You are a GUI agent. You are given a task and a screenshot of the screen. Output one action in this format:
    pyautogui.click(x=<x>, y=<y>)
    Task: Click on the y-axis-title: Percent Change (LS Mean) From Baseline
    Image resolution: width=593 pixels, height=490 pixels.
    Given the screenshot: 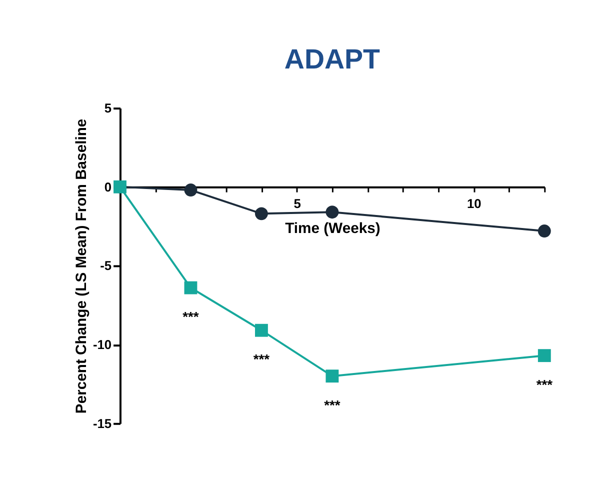 What is the action you would take?
    pyautogui.click(x=82, y=266)
    